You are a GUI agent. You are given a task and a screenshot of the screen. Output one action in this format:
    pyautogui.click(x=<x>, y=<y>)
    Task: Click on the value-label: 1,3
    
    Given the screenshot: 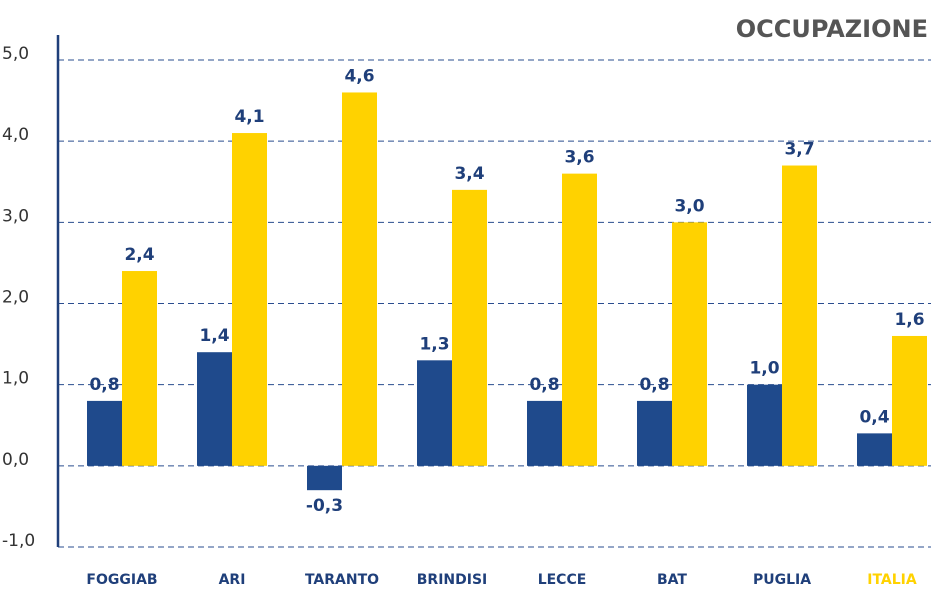 What is the action you would take?
    pyautogui.click(x=434, y=344)
    